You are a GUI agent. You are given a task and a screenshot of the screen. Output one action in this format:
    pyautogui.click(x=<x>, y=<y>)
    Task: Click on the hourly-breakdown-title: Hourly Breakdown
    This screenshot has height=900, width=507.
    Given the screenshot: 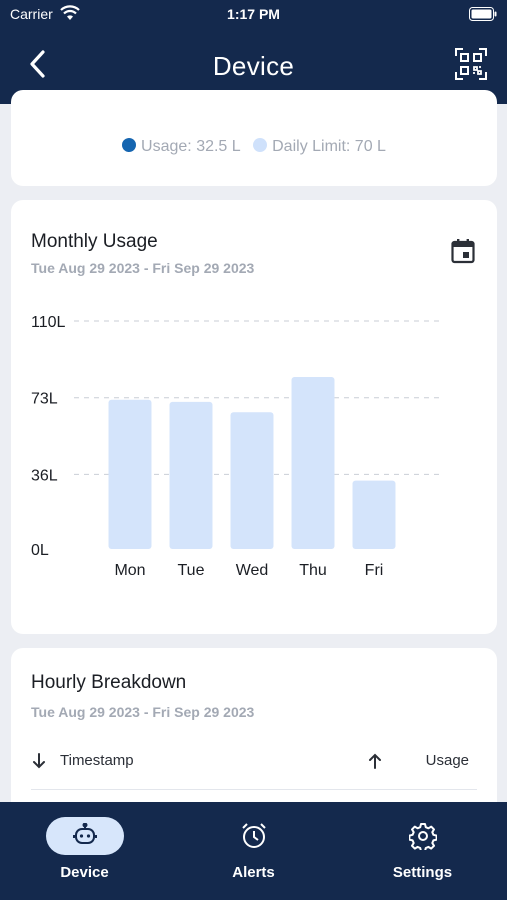 What is the action you would take?
    pyautogui.click(x=109, y=682)
    